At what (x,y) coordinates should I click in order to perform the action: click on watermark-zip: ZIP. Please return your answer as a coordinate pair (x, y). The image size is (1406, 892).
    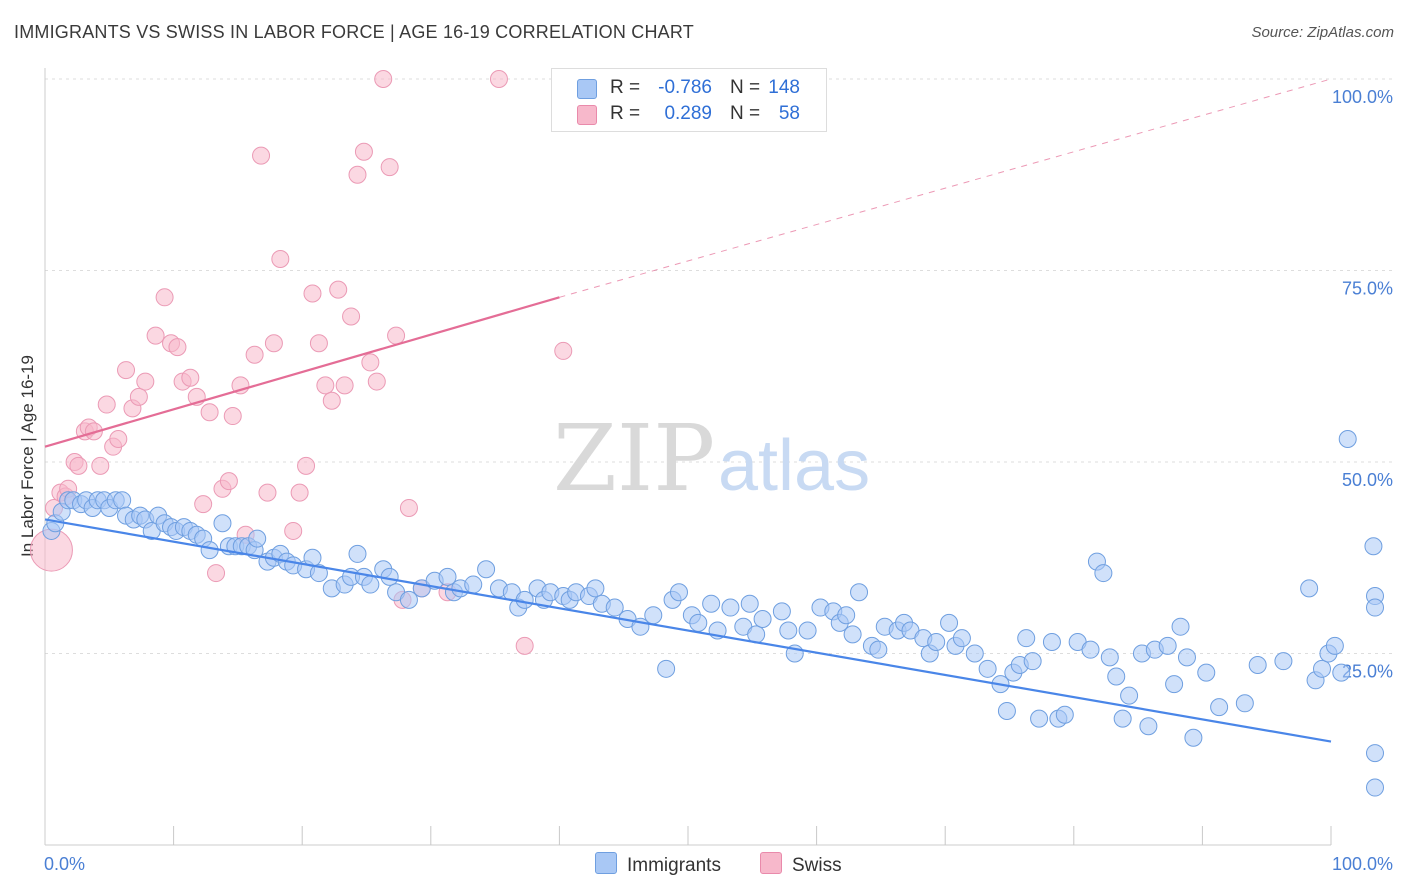
    Looking at the image, I should click on (634, 458).